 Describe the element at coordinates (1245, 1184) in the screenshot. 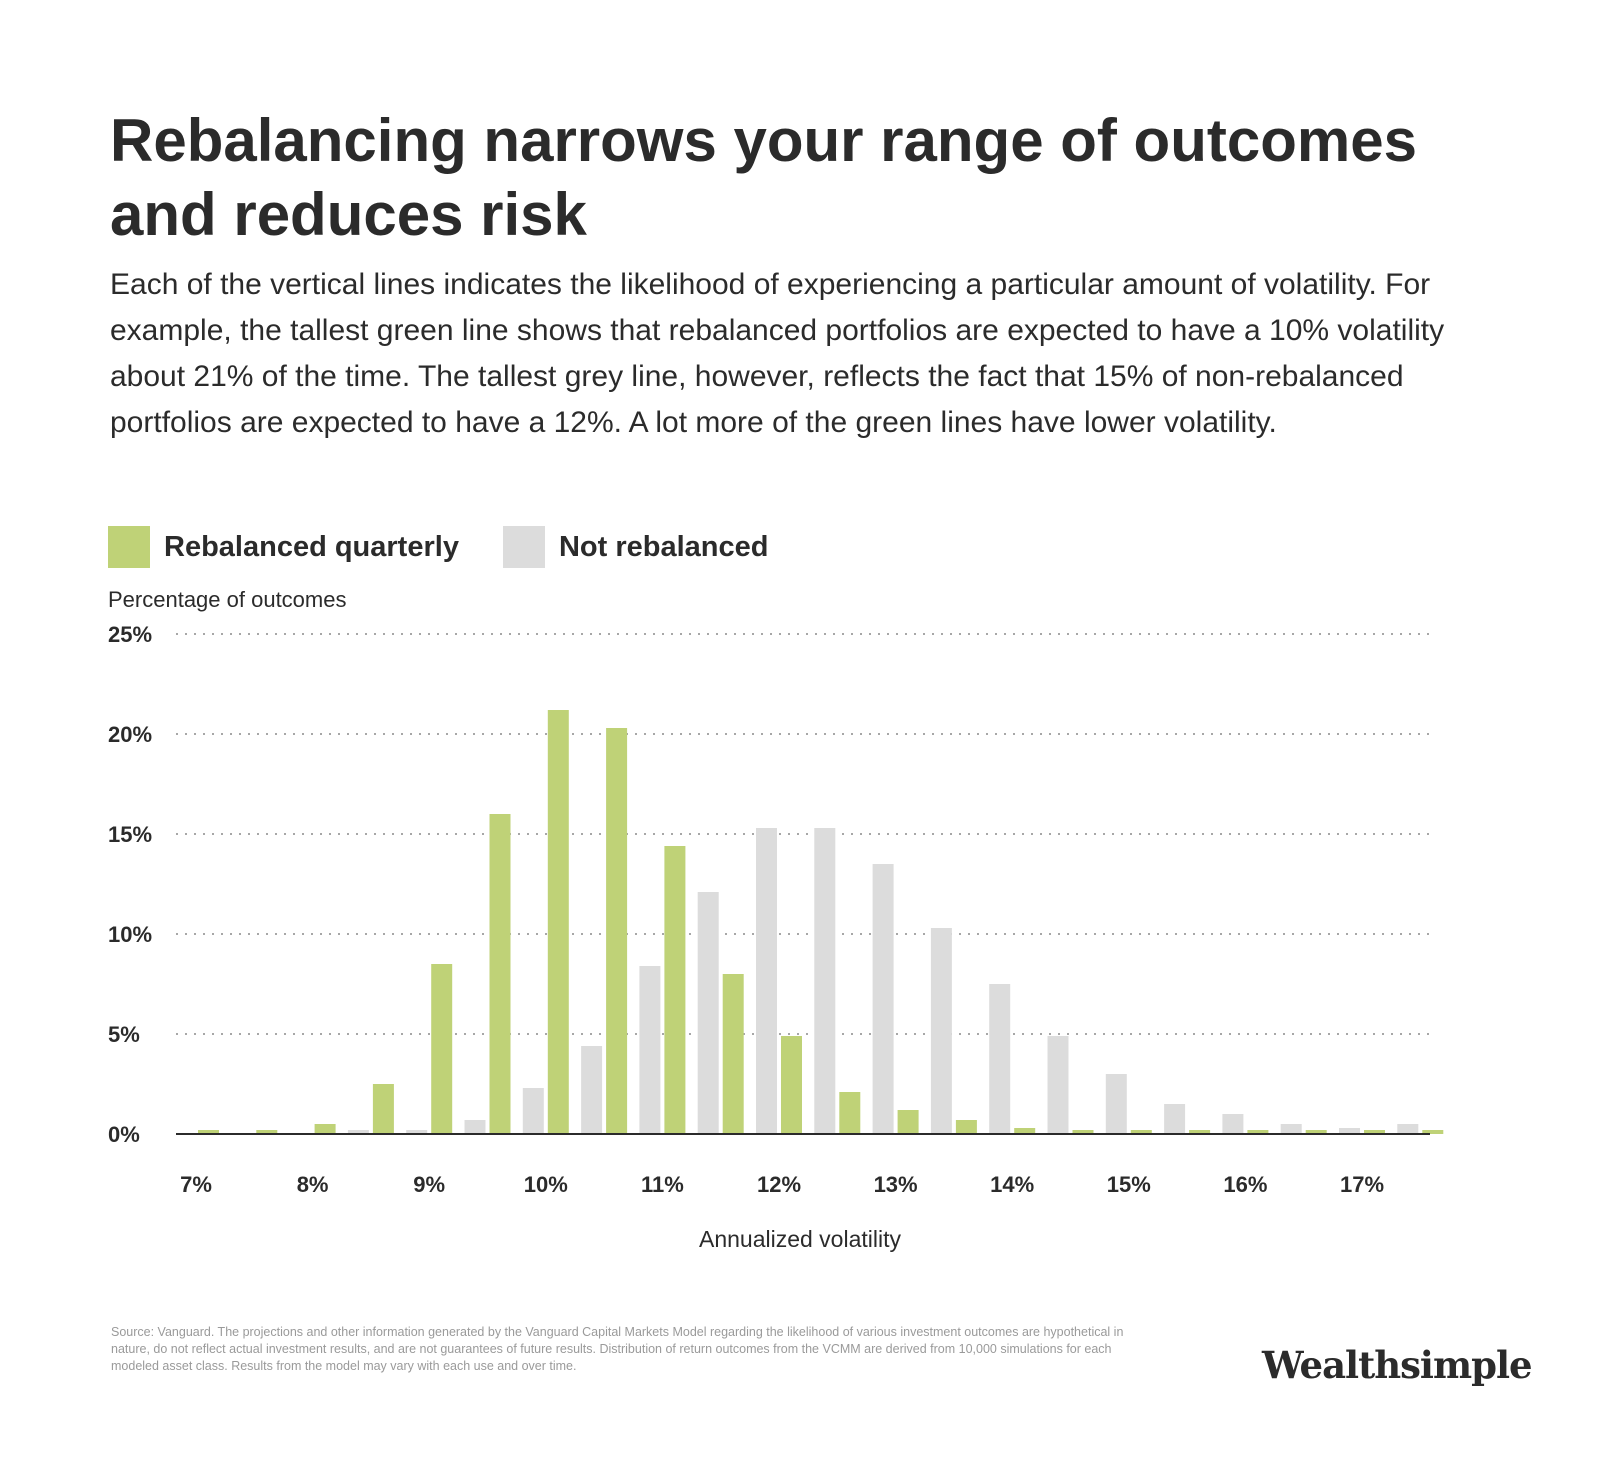

I see `x-tick-label-16: 16%` at that location.